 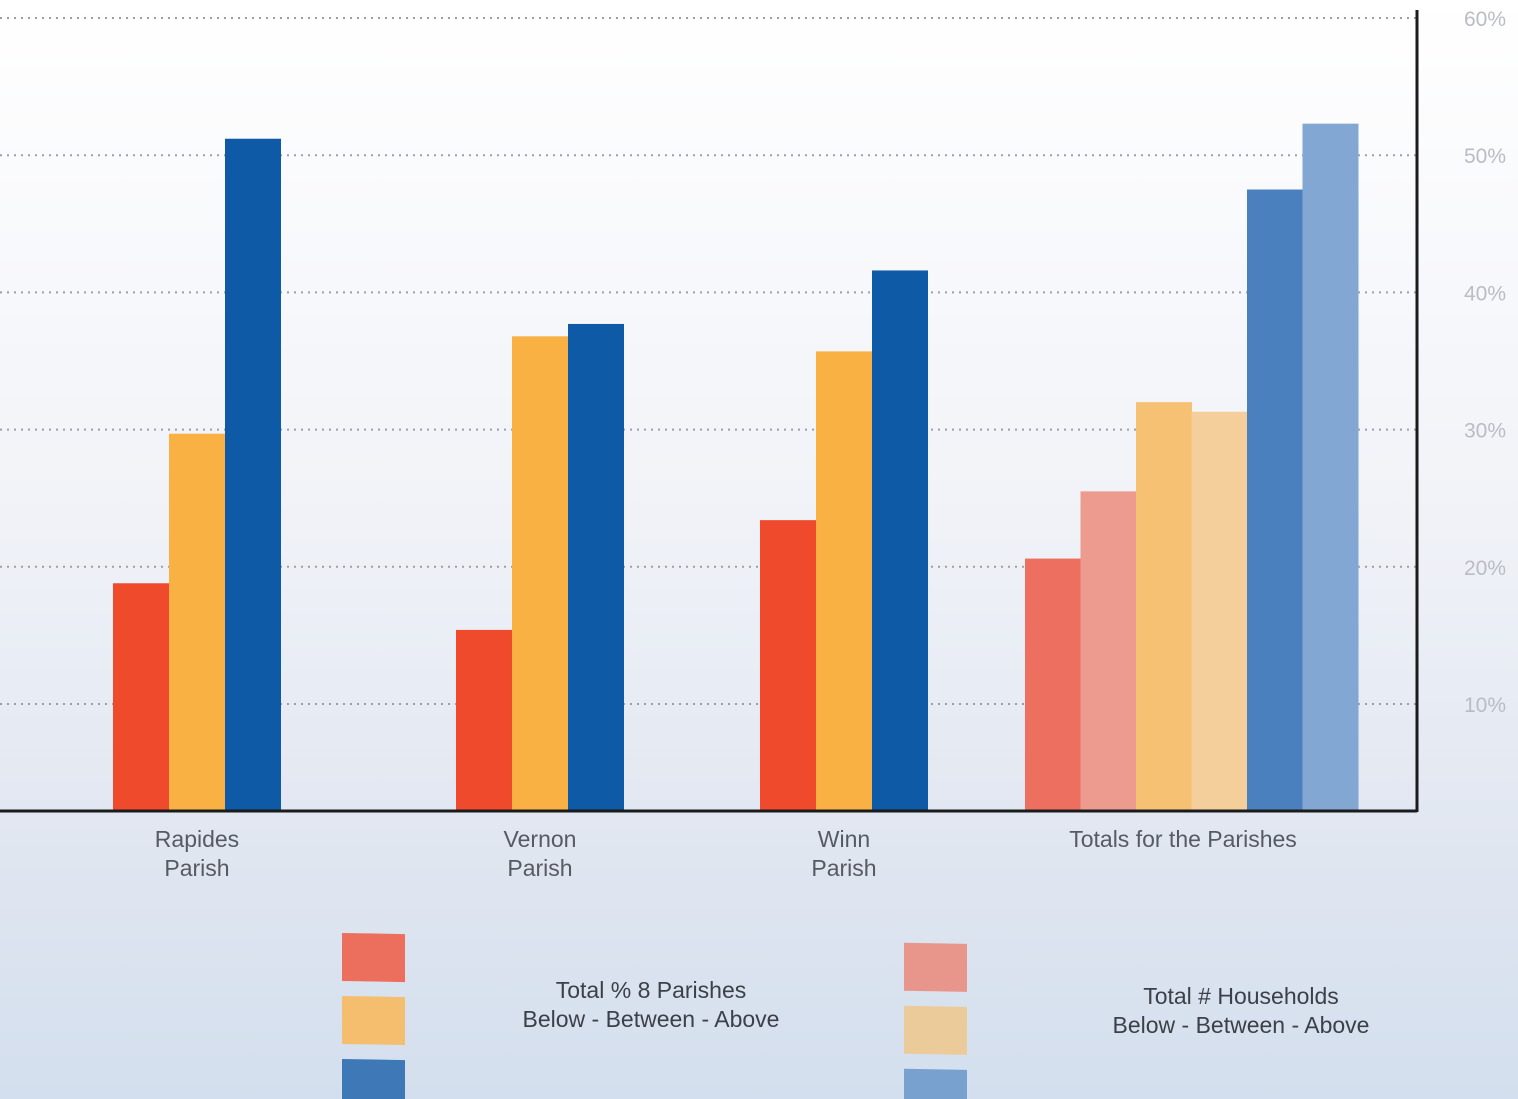 What do you see at coordinates (844, 839) in the screenshot?
I see `category-label: Winn` at bounding box center [844, 839].